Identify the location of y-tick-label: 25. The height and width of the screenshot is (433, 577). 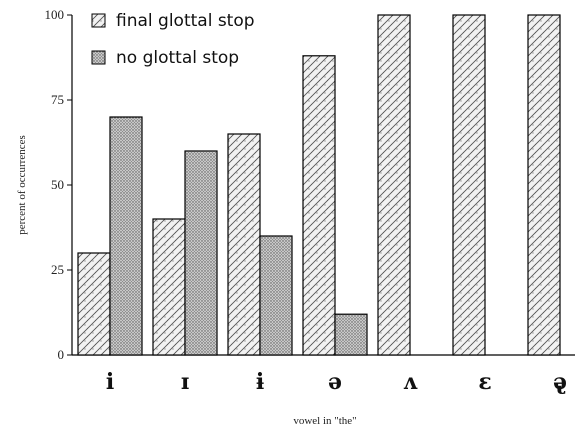
(57, 269).